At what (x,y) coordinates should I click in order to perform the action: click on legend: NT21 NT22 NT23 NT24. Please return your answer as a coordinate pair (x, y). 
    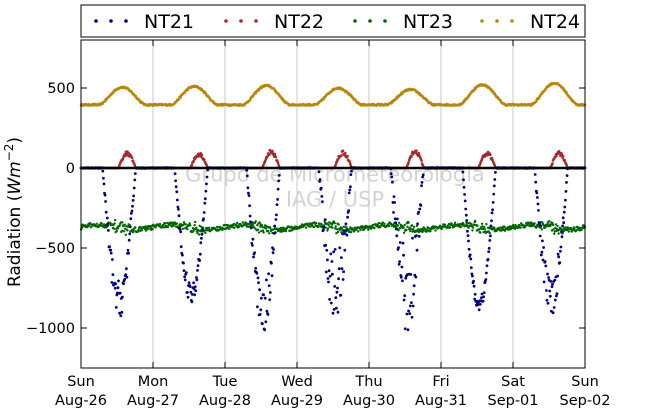
    Looking at the image, I should click on (333, 21).